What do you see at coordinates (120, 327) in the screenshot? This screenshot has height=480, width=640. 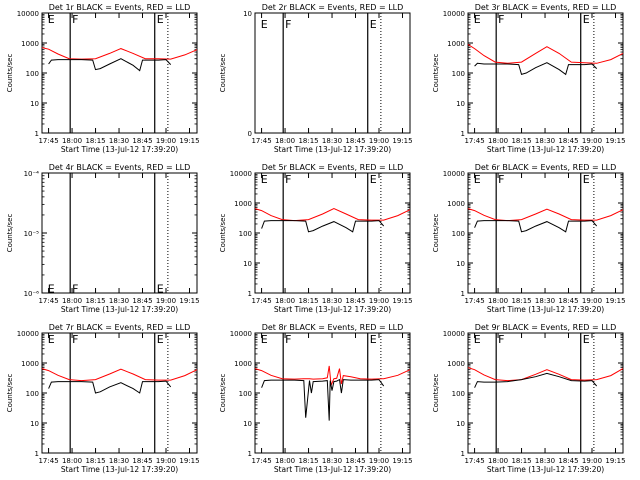 I see `panel-title: Det 7r BLACK = Events, RED = LLD` at bounding box center [120, 327].